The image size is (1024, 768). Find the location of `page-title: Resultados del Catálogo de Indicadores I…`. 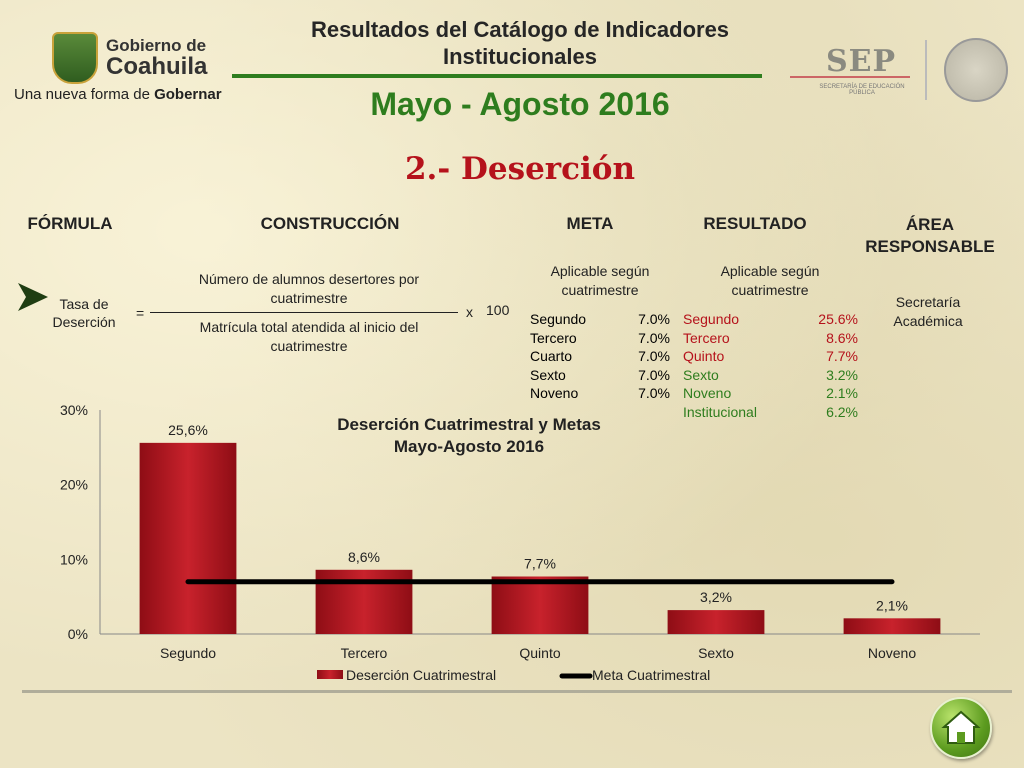

page-title: Resultados del Catálogo de Indicadores I… is located at coordinates (520, 43).